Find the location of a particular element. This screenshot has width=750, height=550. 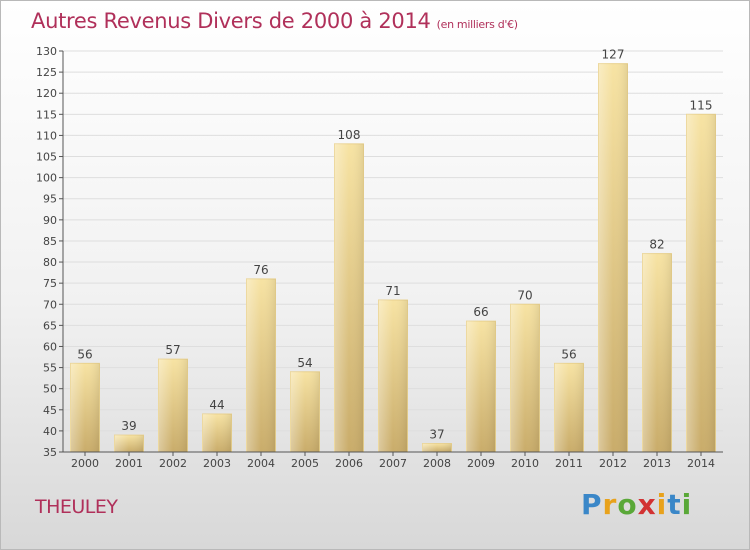

x-tick-label: 2011 is located at coordinates (569, 463).